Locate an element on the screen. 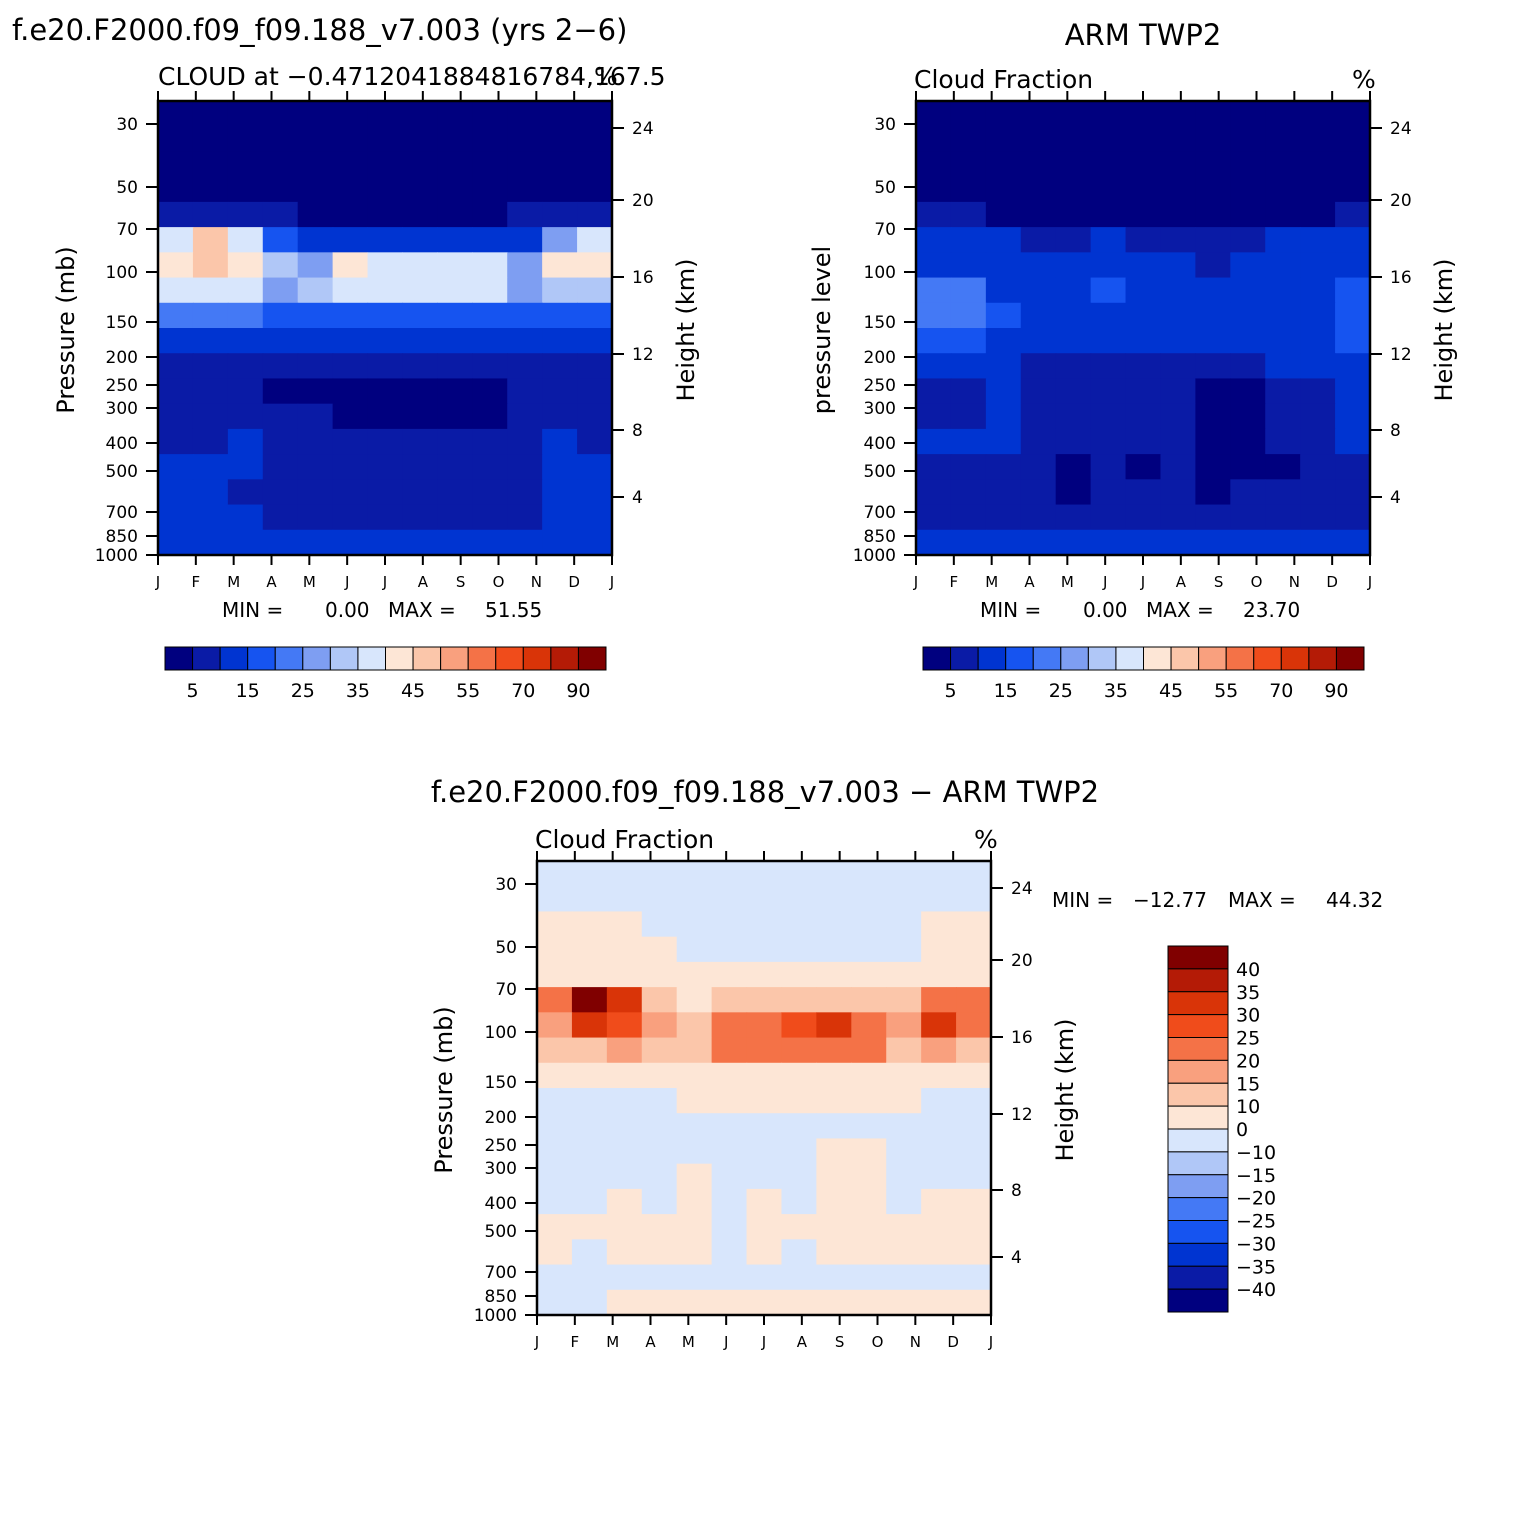  panel-diff-min-label: MIN = is located at coordinates (1082, 900).